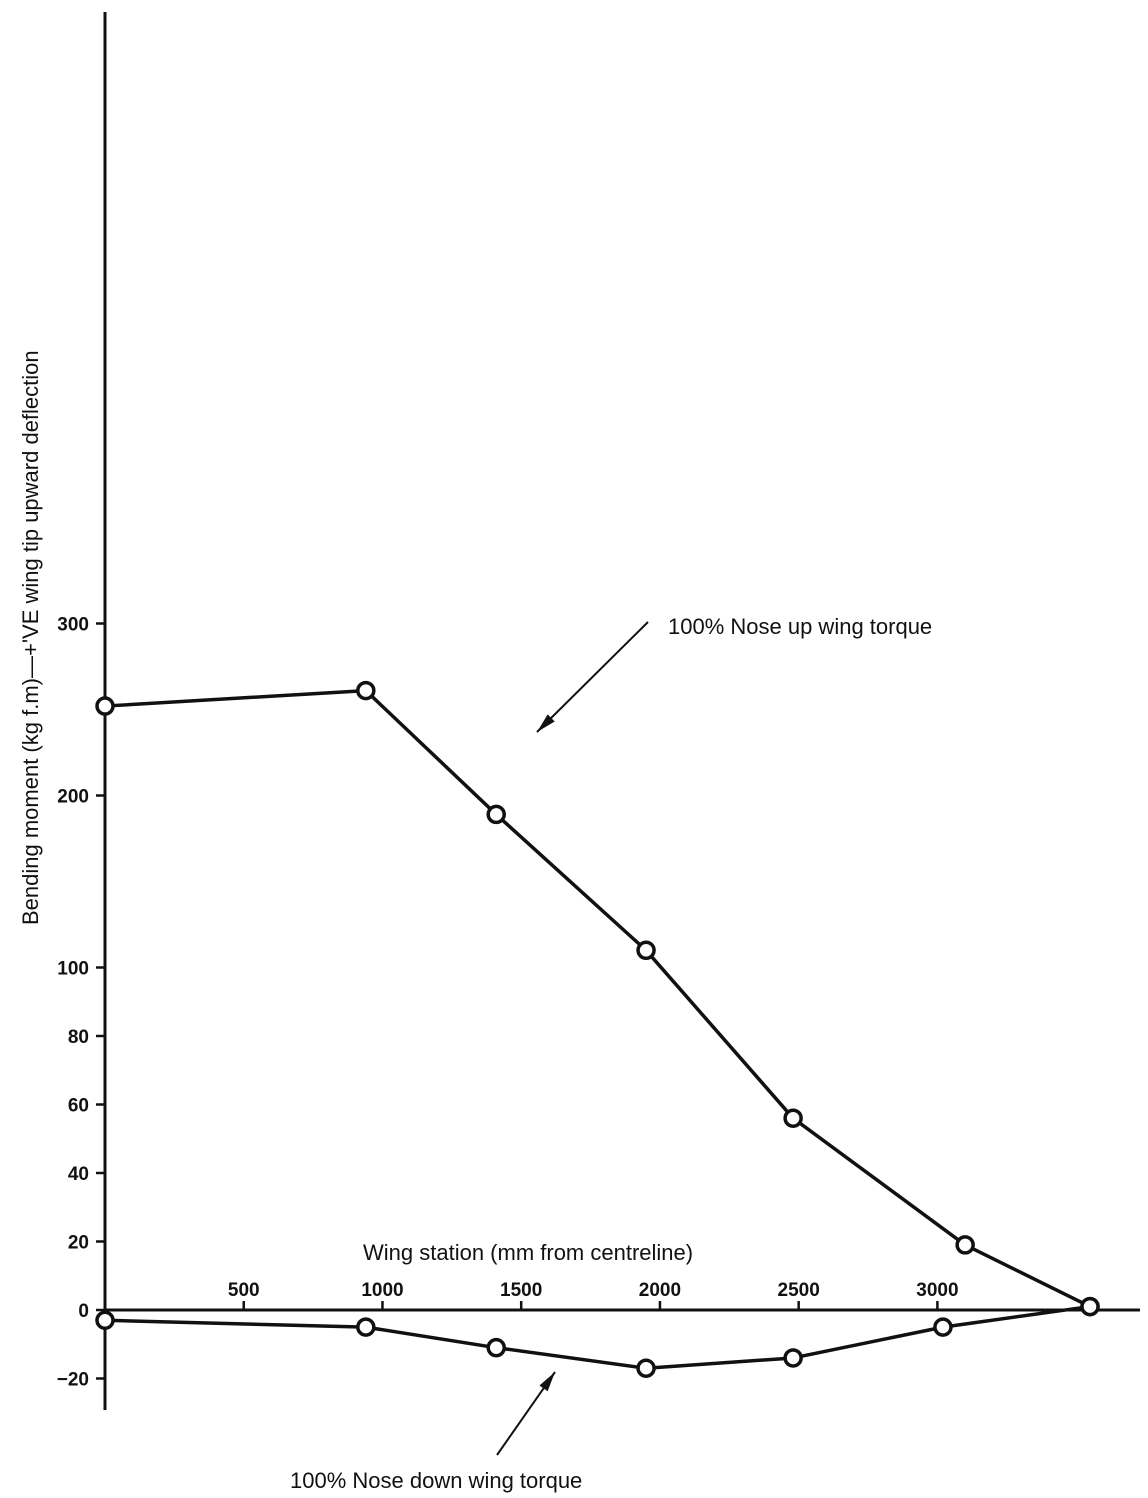 Image resolution: width=1148 pixels, height=1498 pixels. What do you see at coordinates (73, 1380) in the screenshot?
I see `y-tick-label: −20` at bounding box center [73, 1380].